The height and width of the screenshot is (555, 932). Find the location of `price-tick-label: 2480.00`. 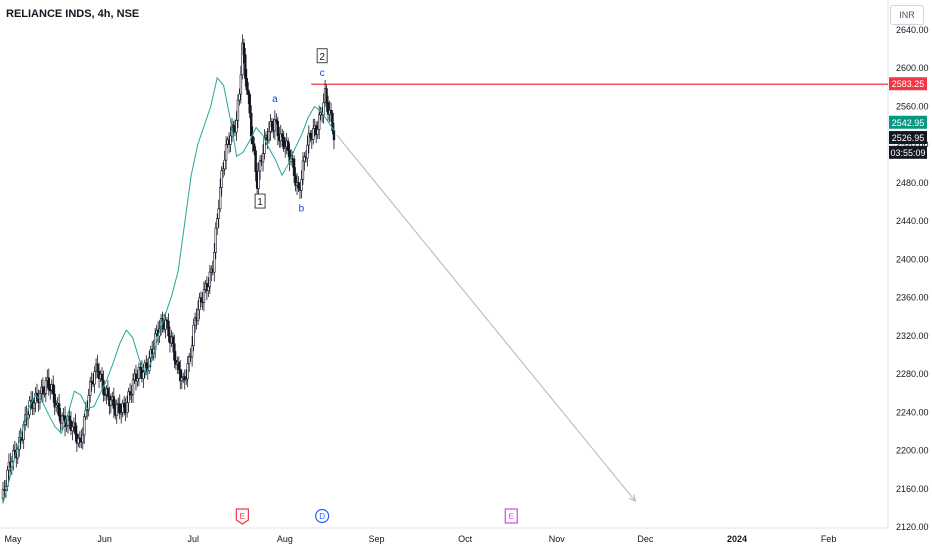

price-tick-label: 2480.00 is located at coordinates (912, 183).